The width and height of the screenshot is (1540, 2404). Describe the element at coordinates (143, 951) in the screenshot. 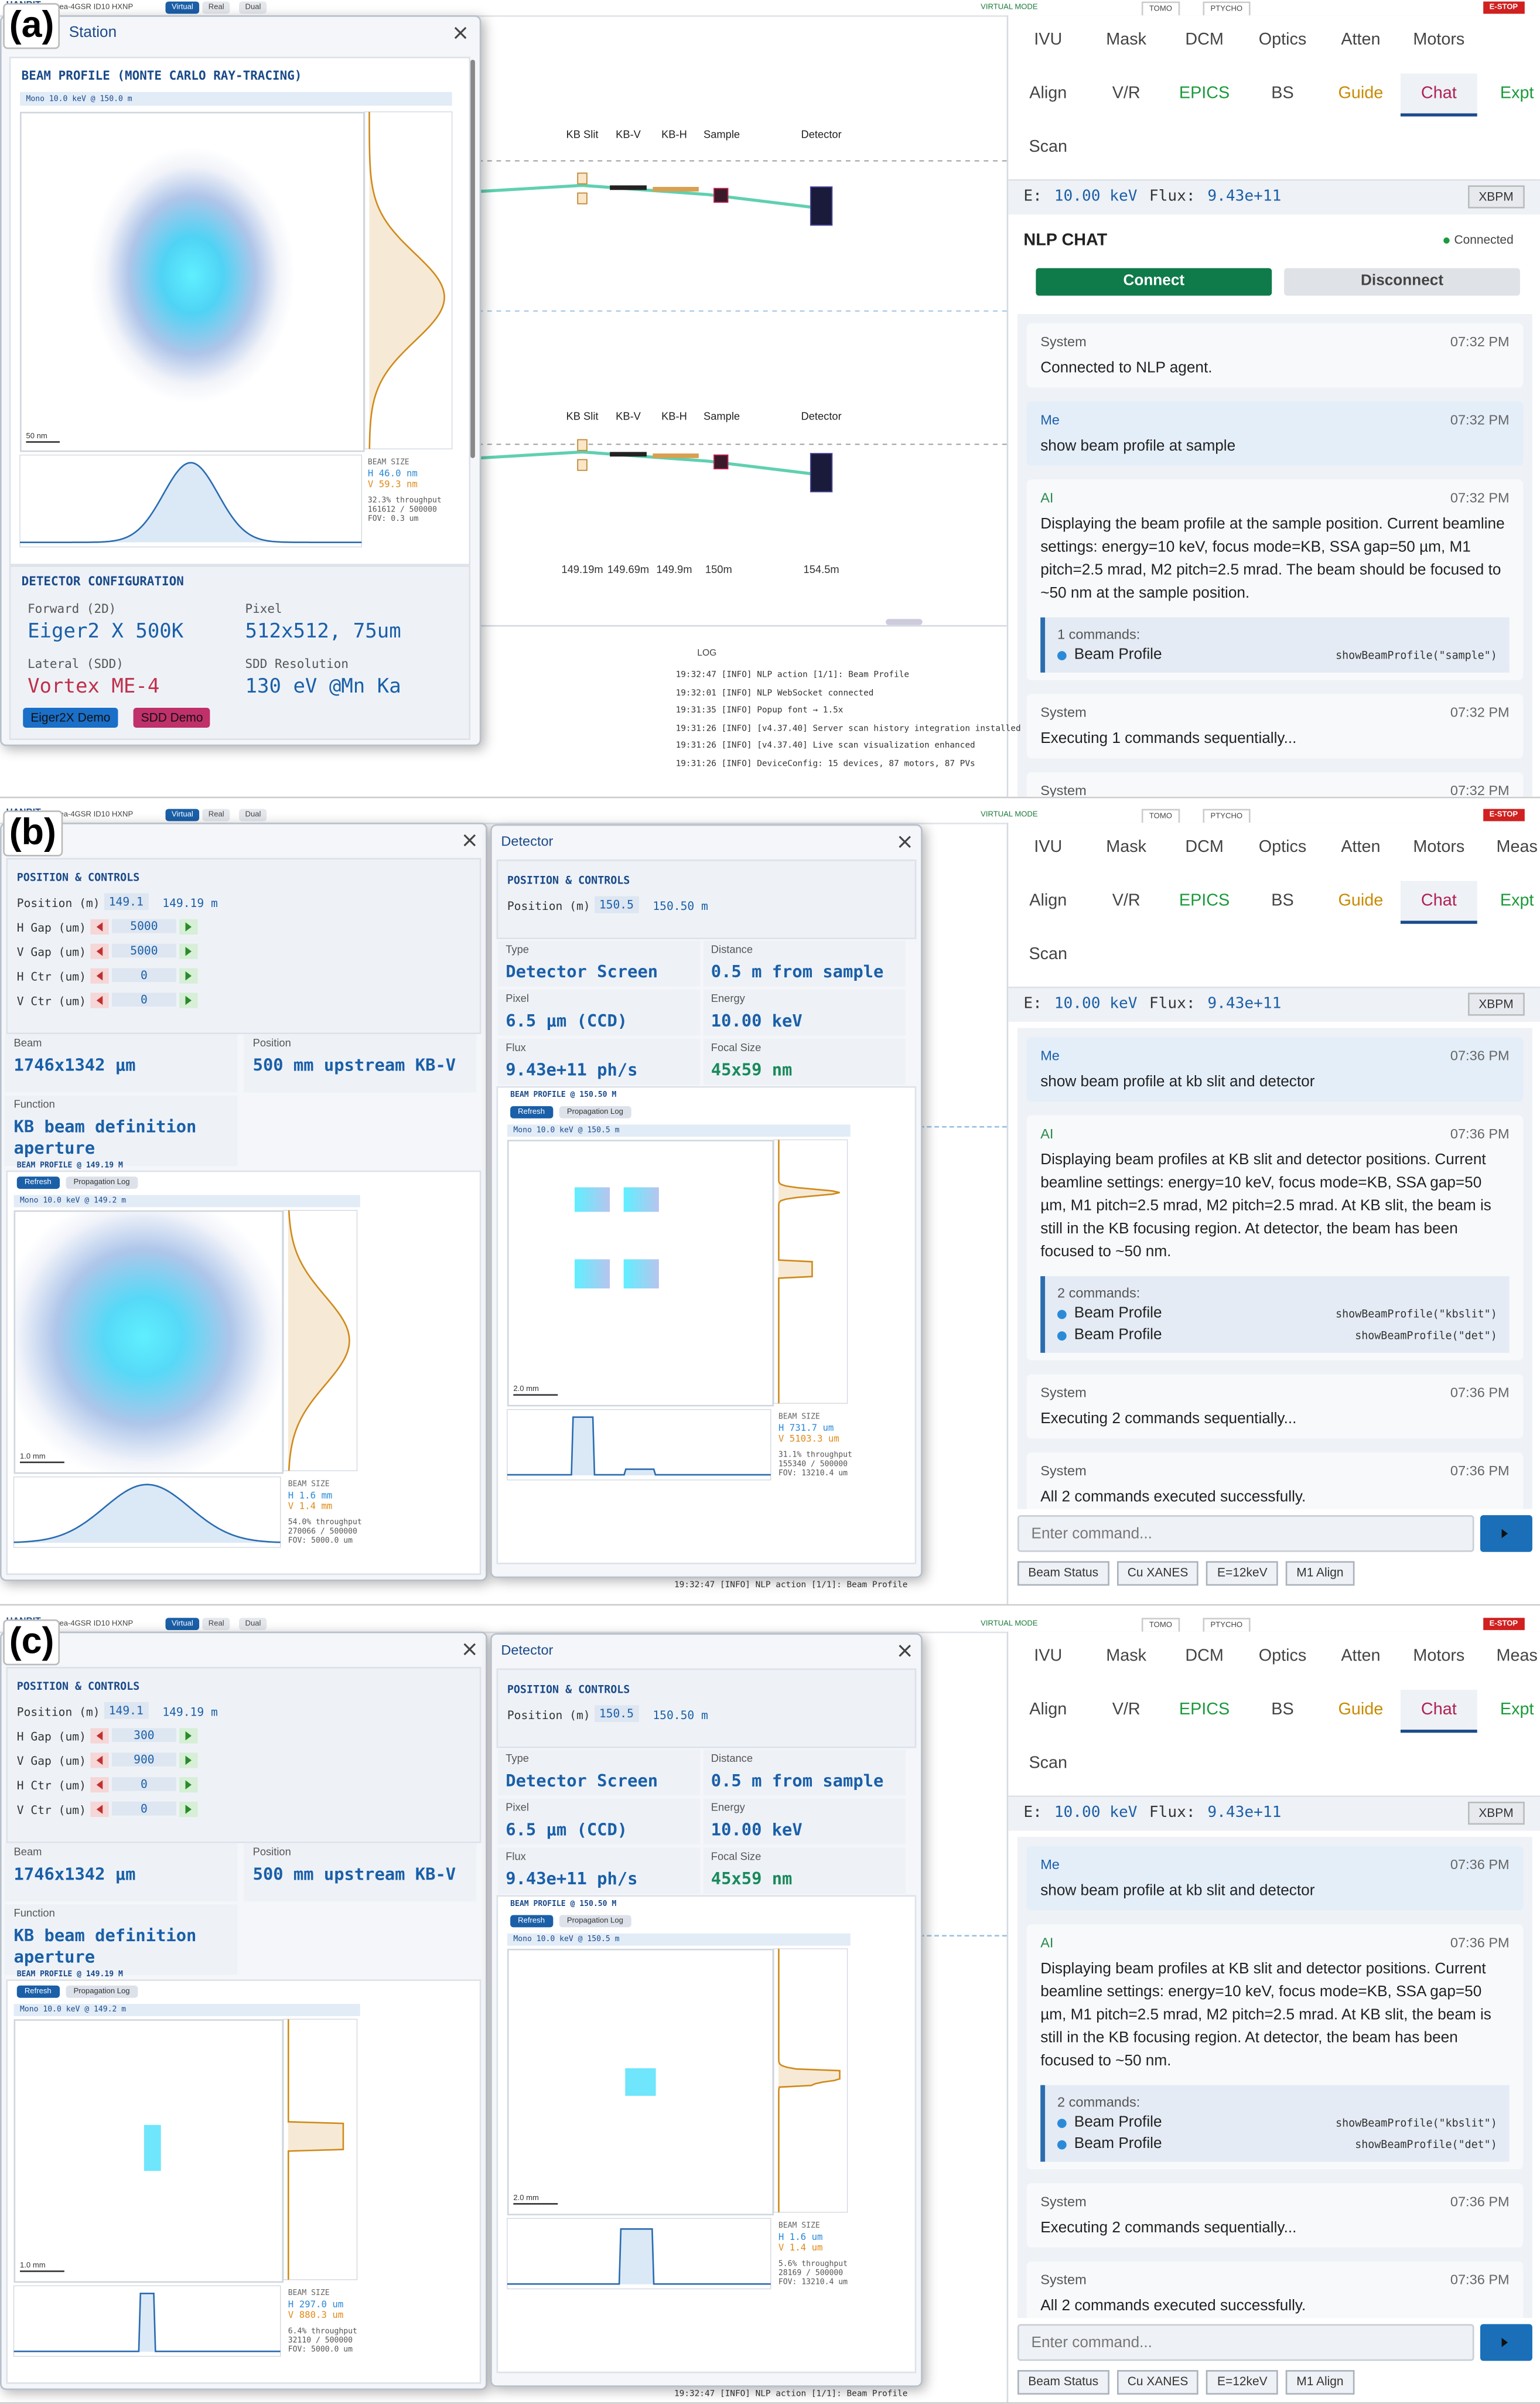

I see `control-value: 5000` at that location.